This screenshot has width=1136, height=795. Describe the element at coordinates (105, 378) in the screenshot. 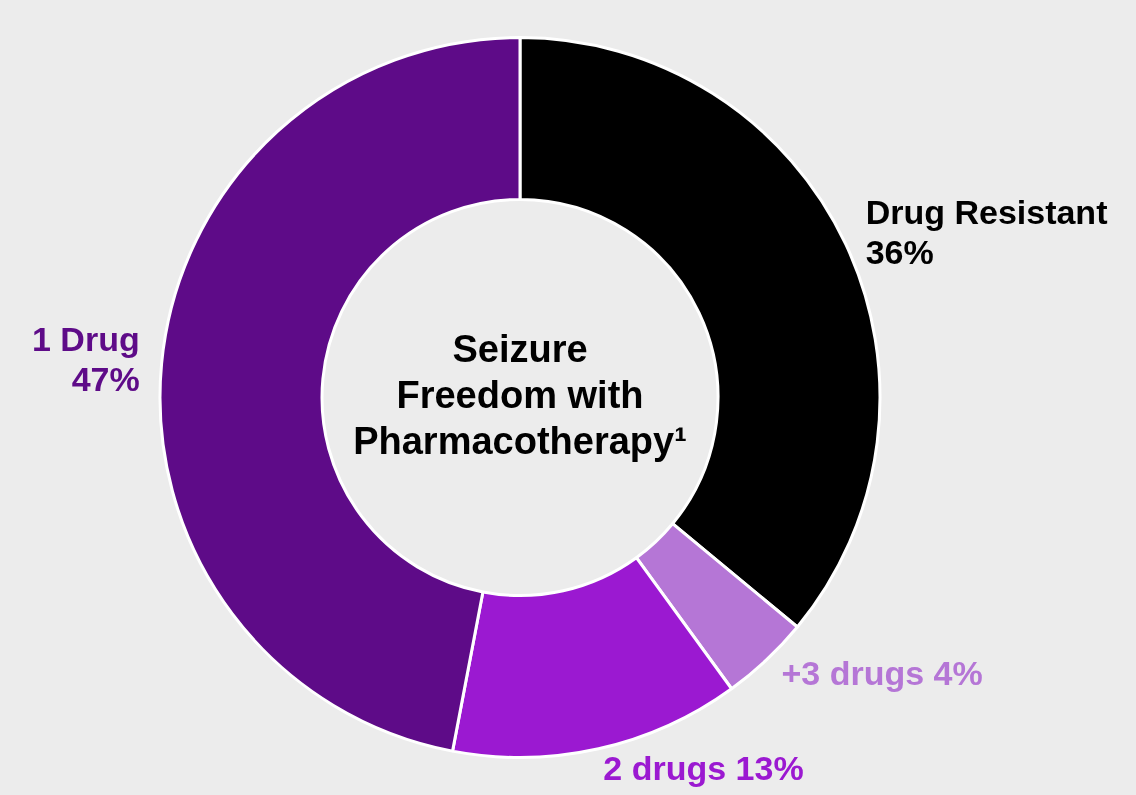

I see `data-label: 47%` at that location.